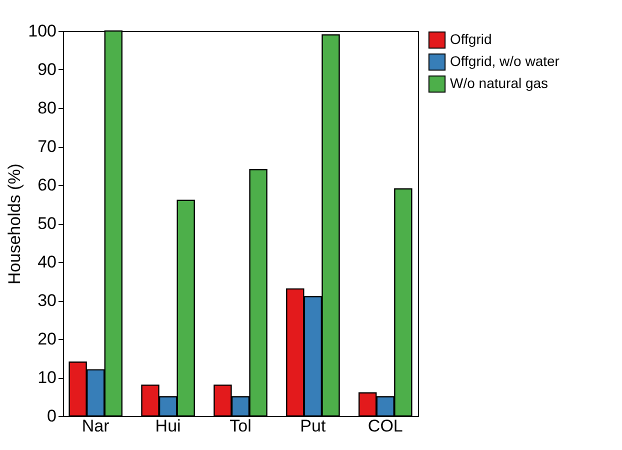 The width and height of the screenshot is (622, 450). Describe the element at coordinates (47, 262) in the screenshot. I see `y-tick-label: 40` at that location.